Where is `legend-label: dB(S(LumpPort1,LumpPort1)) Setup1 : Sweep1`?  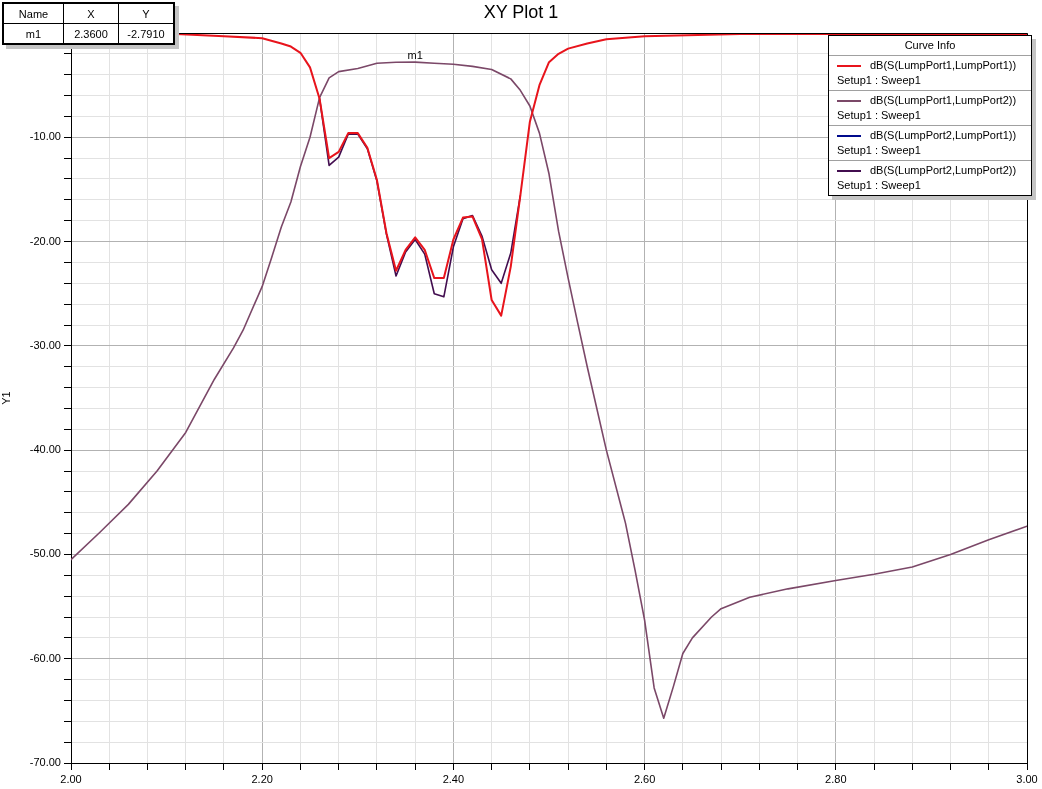 legend-label: dB(S(LumpPort1,LumpPort1)) Setup1 : Sweep1 is located at coordinates (927, 72).